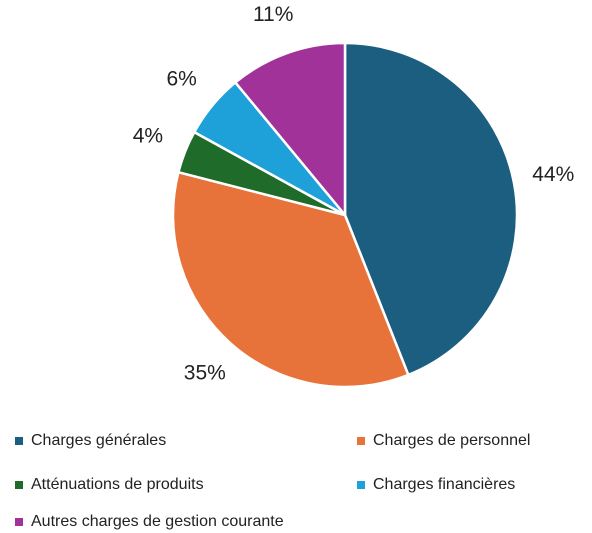  I want to click on pie-slice, so click(290, 130).